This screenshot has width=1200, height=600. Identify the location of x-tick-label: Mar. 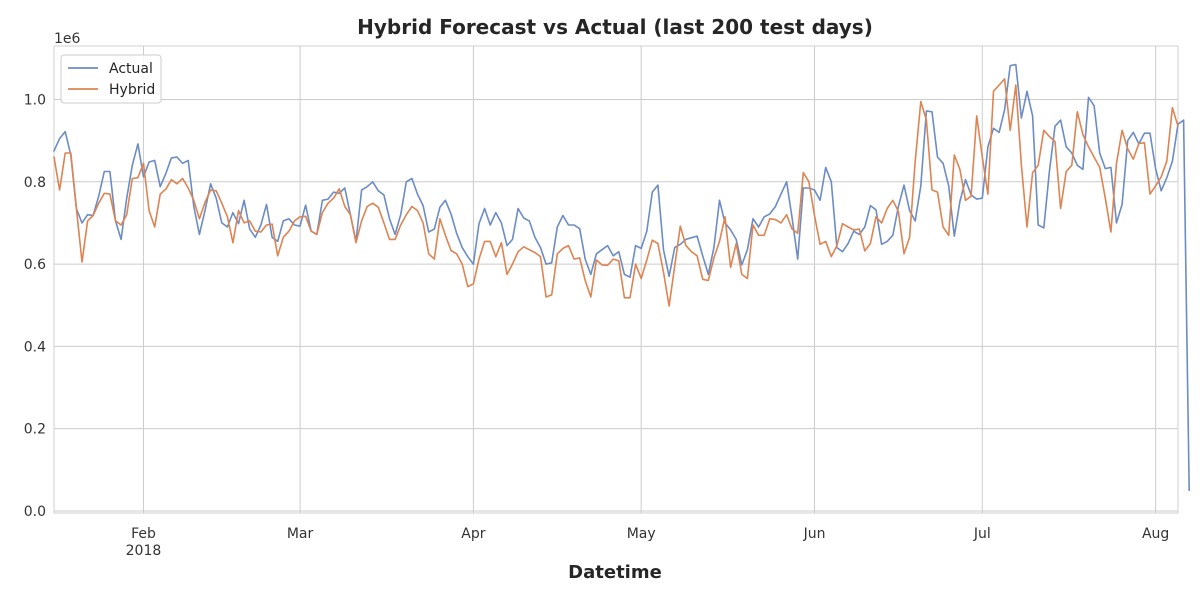
(300, 534).